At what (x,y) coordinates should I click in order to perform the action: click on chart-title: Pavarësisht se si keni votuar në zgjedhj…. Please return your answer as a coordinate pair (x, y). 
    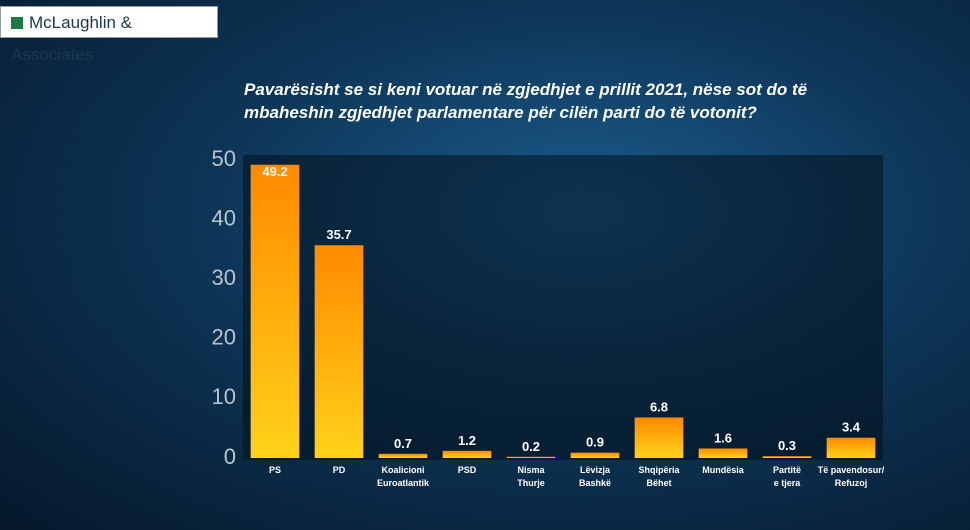
    Looking at the image, I should click on (526, 101).